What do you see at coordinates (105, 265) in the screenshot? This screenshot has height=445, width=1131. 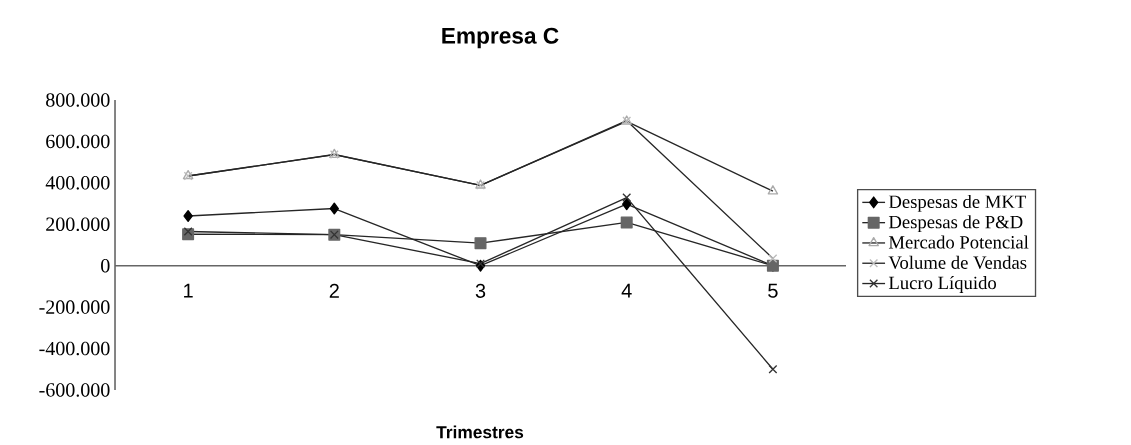 I see `y-tick-label: 0` at bounding box center [105, 265].